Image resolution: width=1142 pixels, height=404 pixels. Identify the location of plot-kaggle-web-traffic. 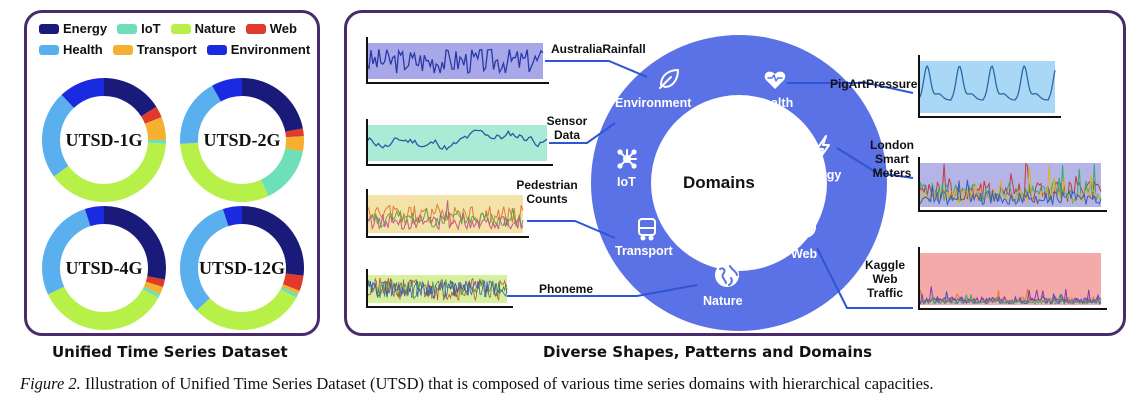
(1012, 278).